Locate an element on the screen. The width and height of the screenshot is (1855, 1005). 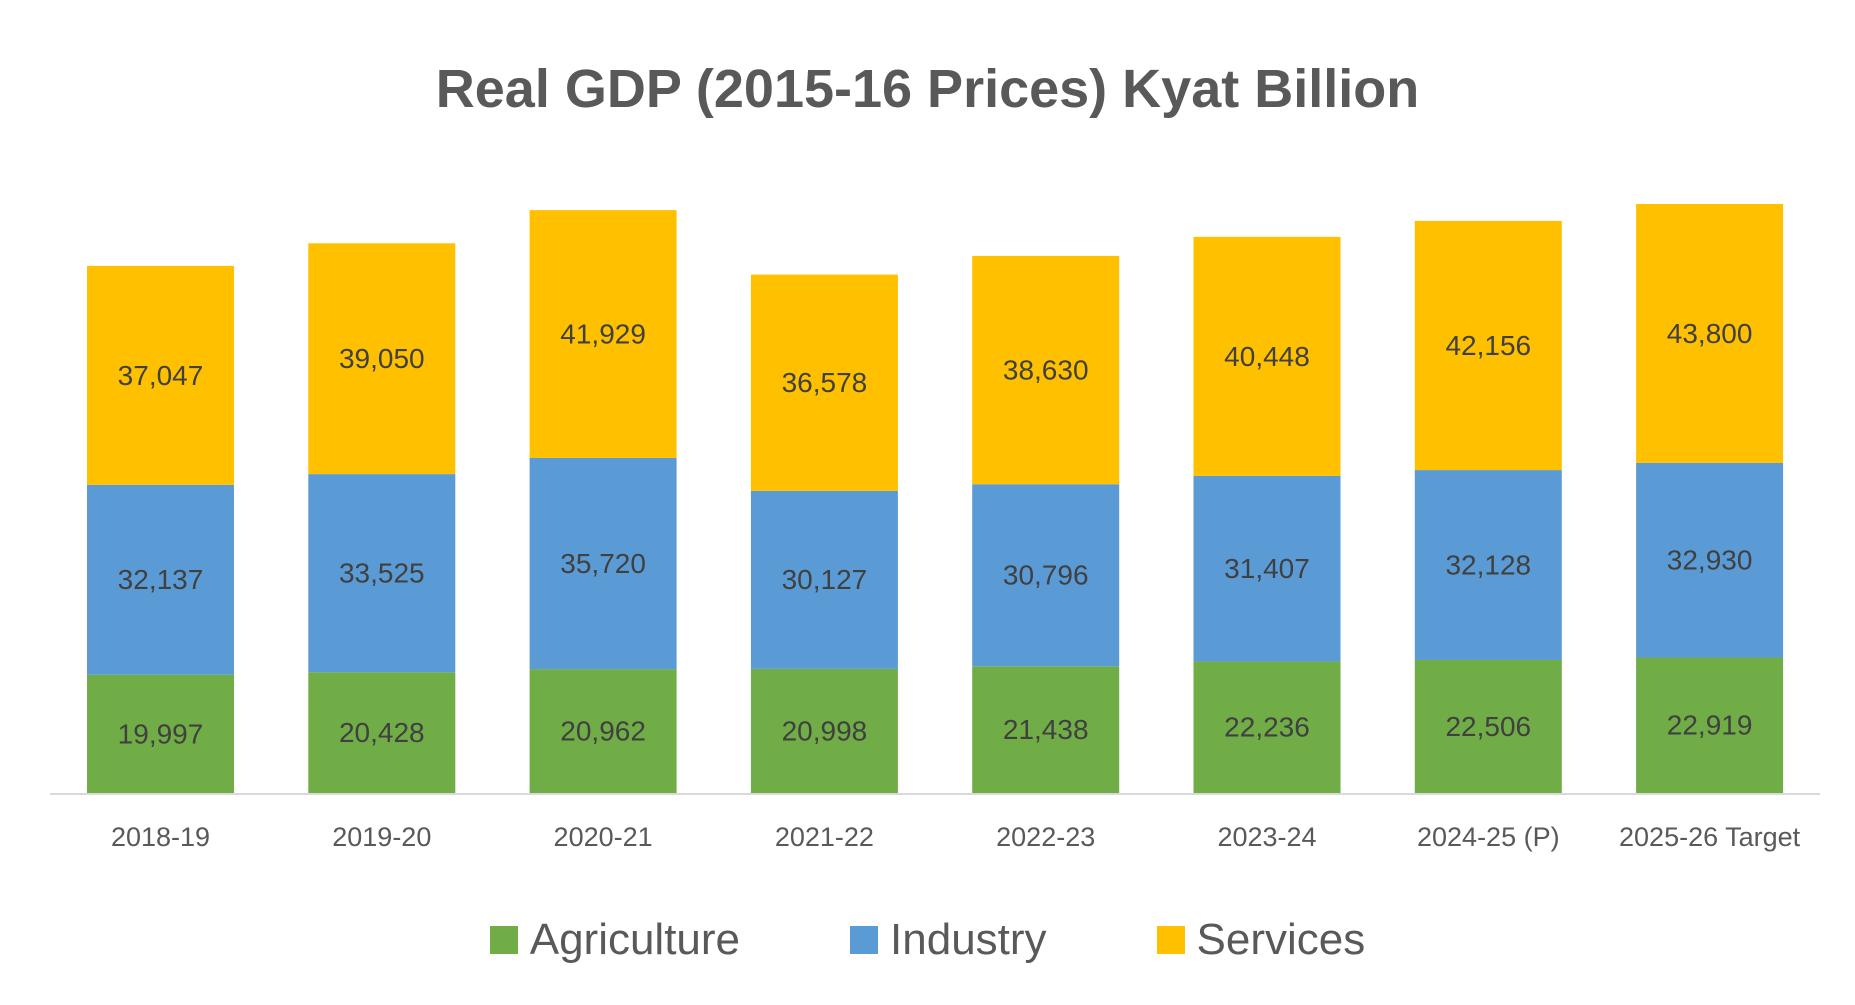
data-label: 30,796 is located at coordinates (1046, 575).